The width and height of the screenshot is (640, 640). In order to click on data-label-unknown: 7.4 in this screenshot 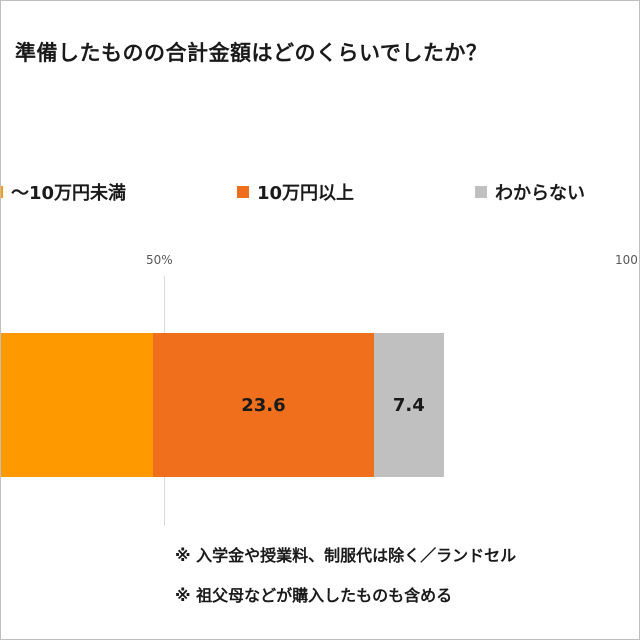, I will do `click(408, 405)`.